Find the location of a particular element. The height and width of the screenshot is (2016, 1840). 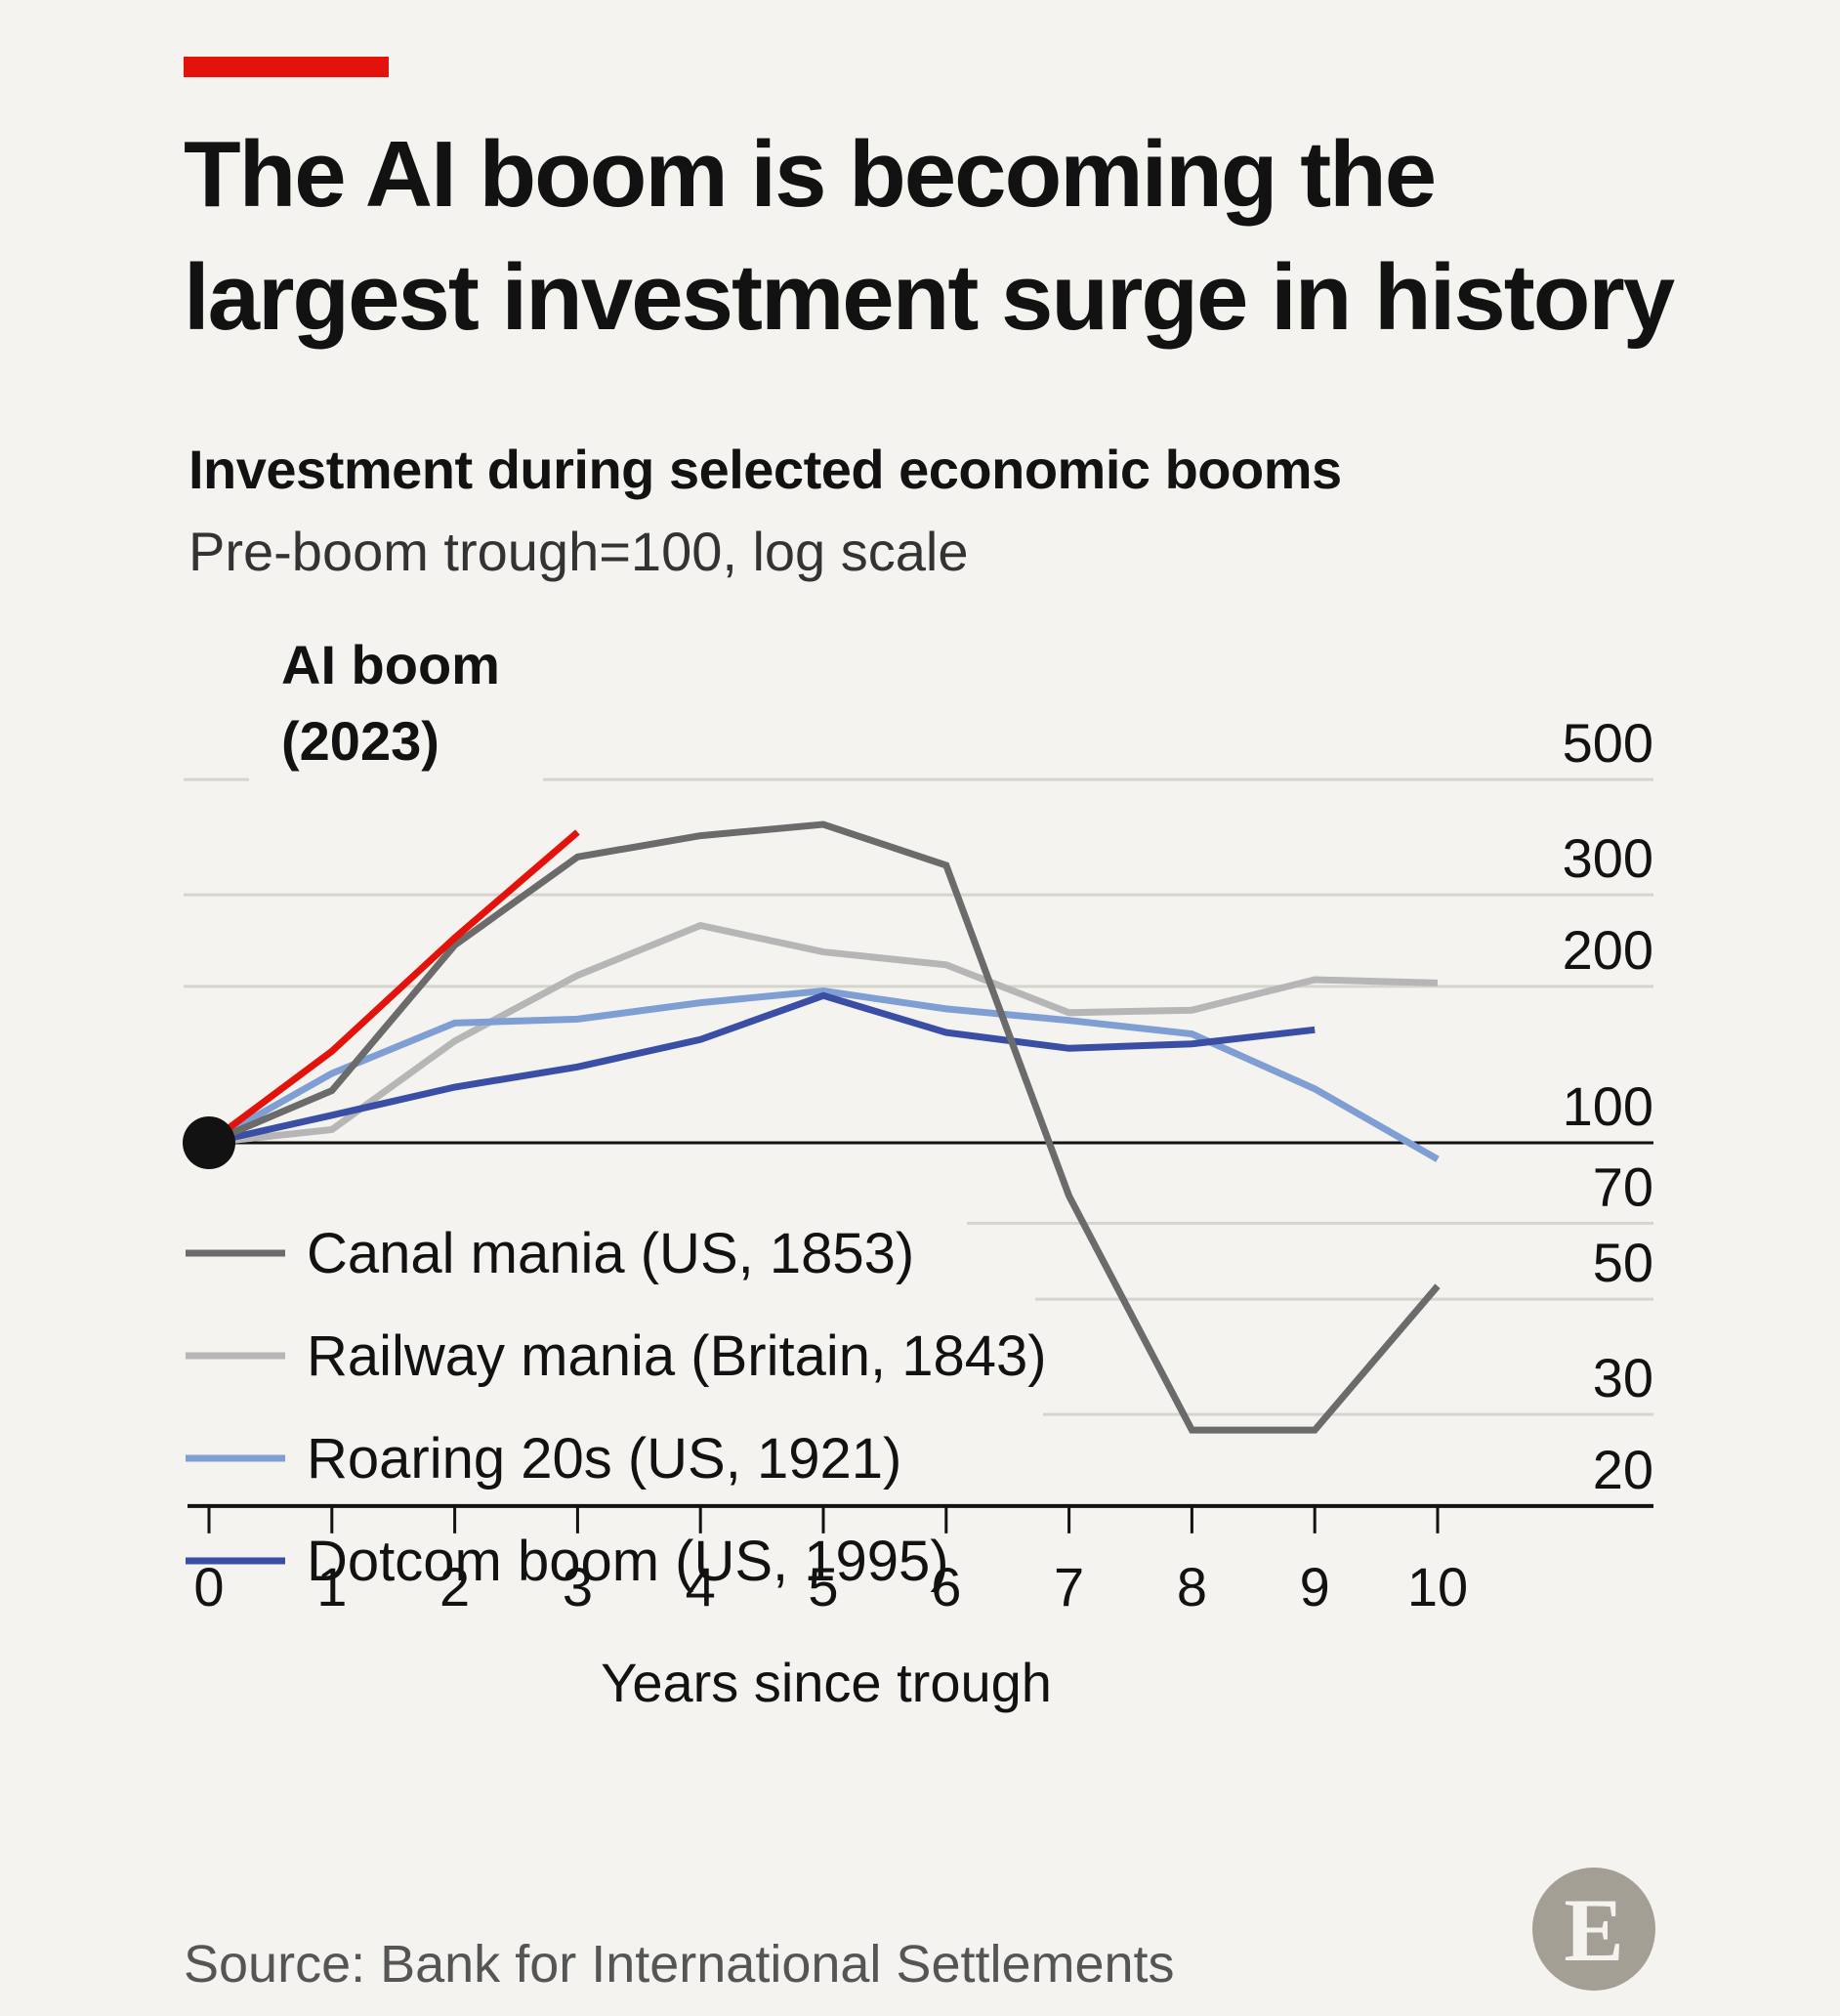

title-line-2: largest investment surge in history is located at coordinates (929, 297).